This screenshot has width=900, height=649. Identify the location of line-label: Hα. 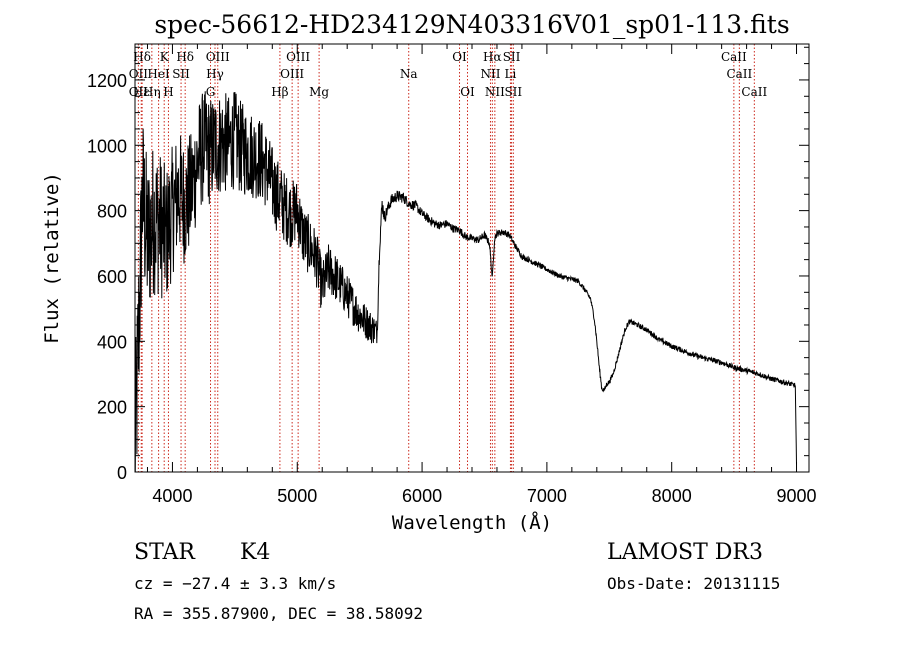
(492, 57).